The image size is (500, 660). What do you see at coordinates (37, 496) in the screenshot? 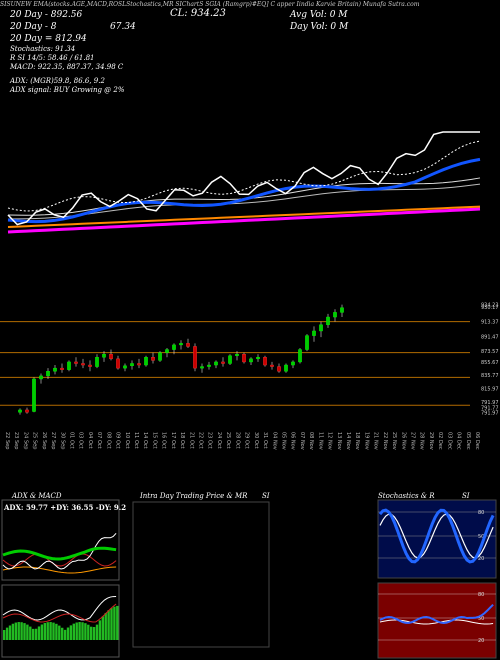
I see `panel-adx-macd-title: ADX & MACD` at bounding box center [37, 496].